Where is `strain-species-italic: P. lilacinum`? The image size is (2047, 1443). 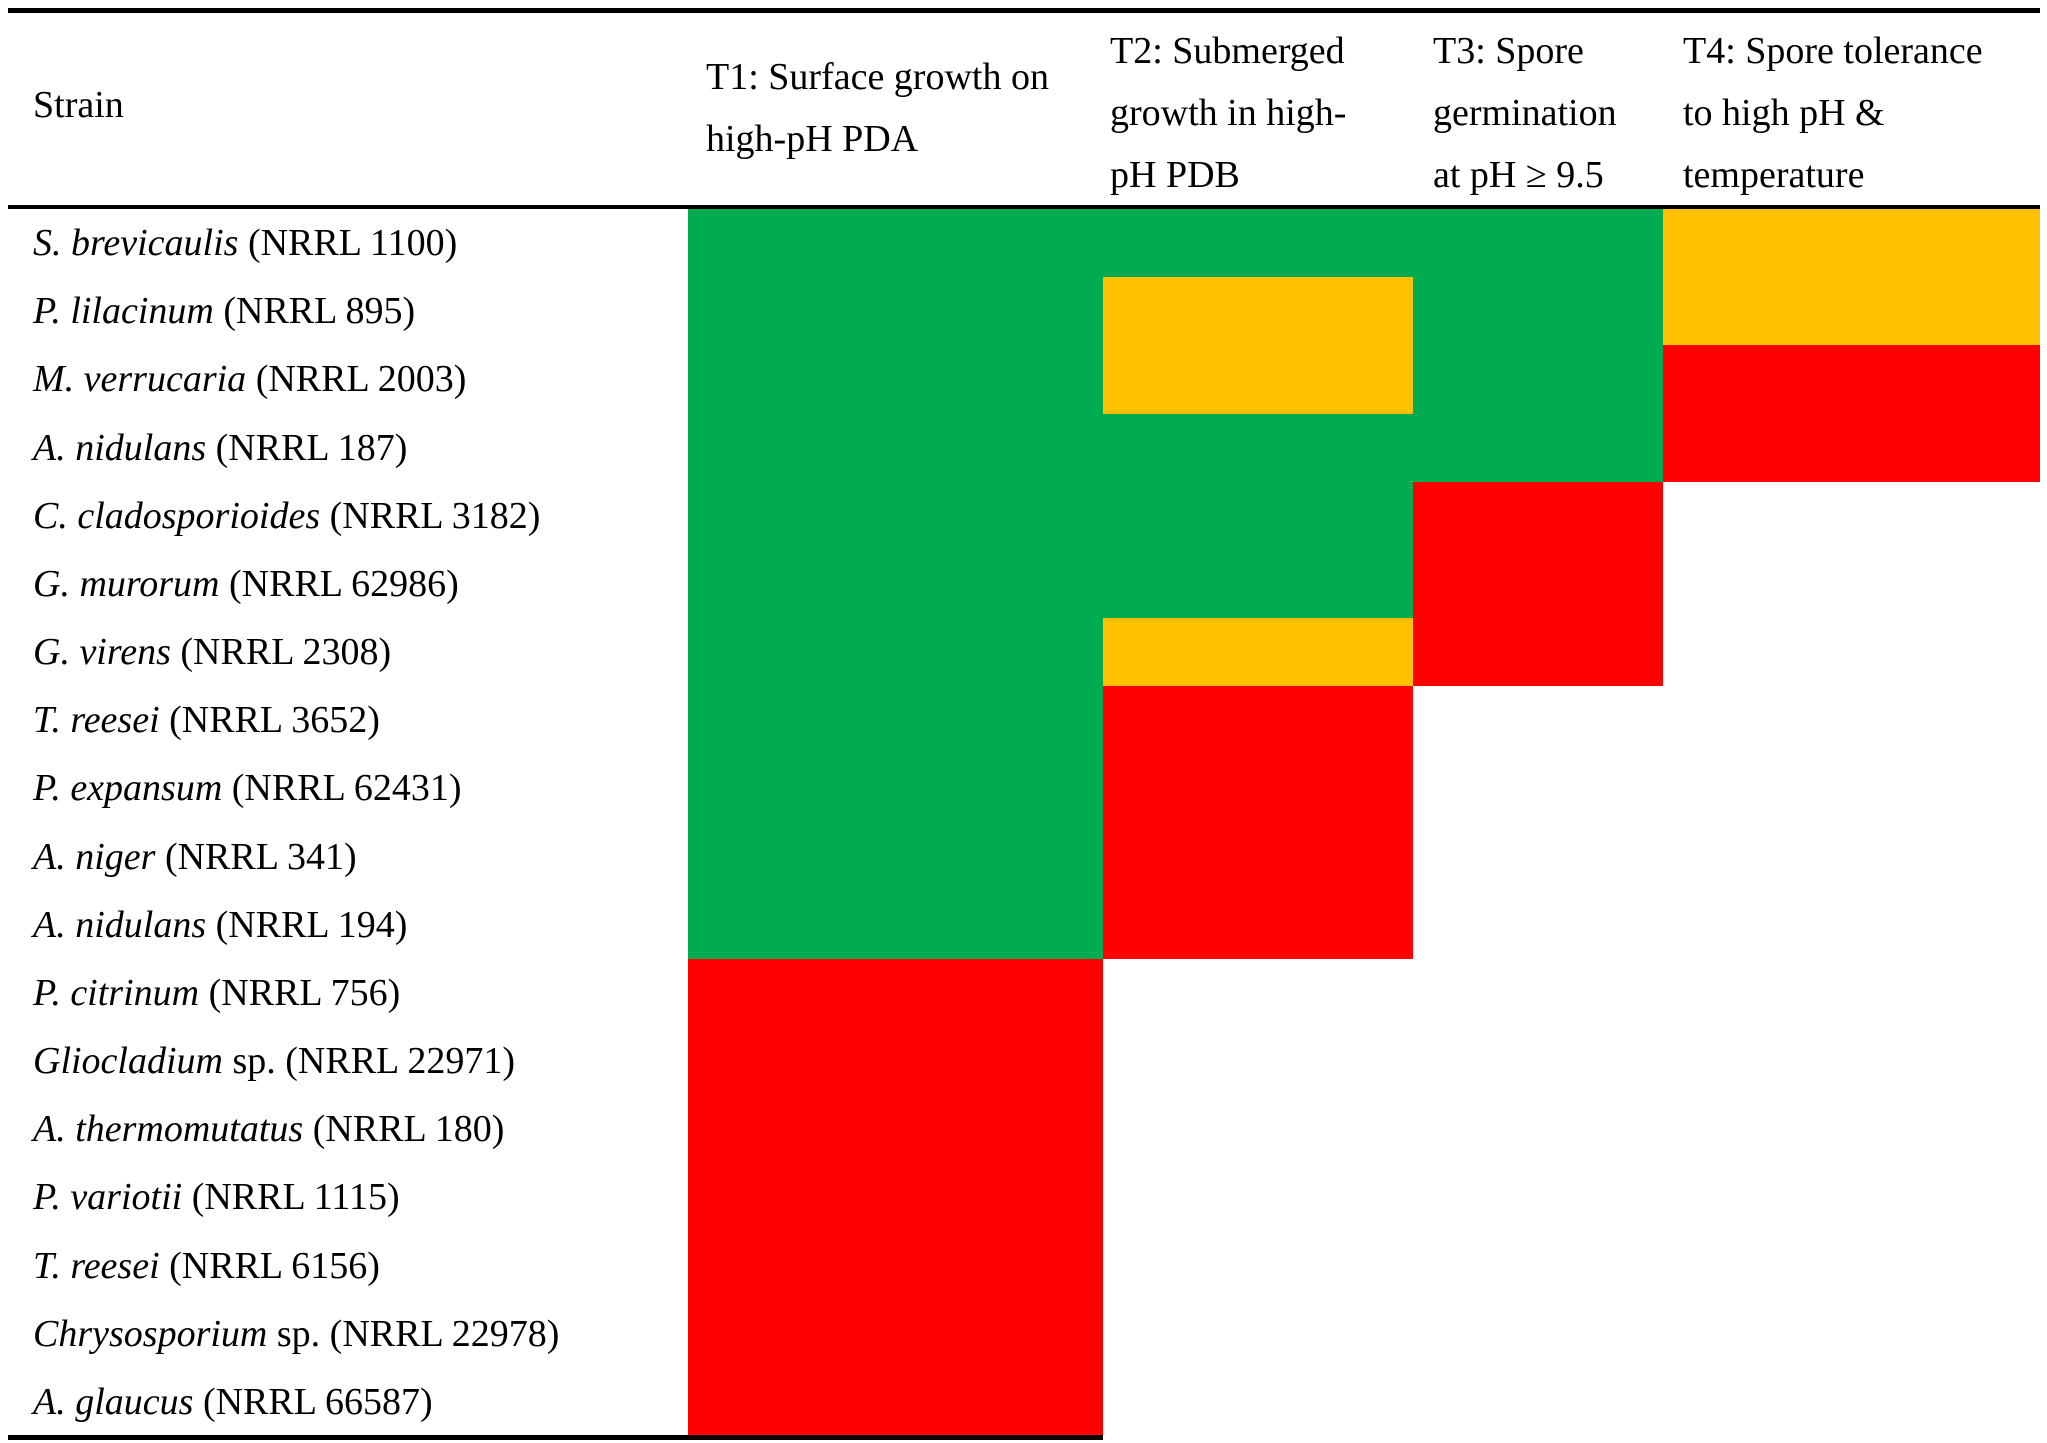 strain-species-italic: P. lilacinum is located at coordinates (123, 311).